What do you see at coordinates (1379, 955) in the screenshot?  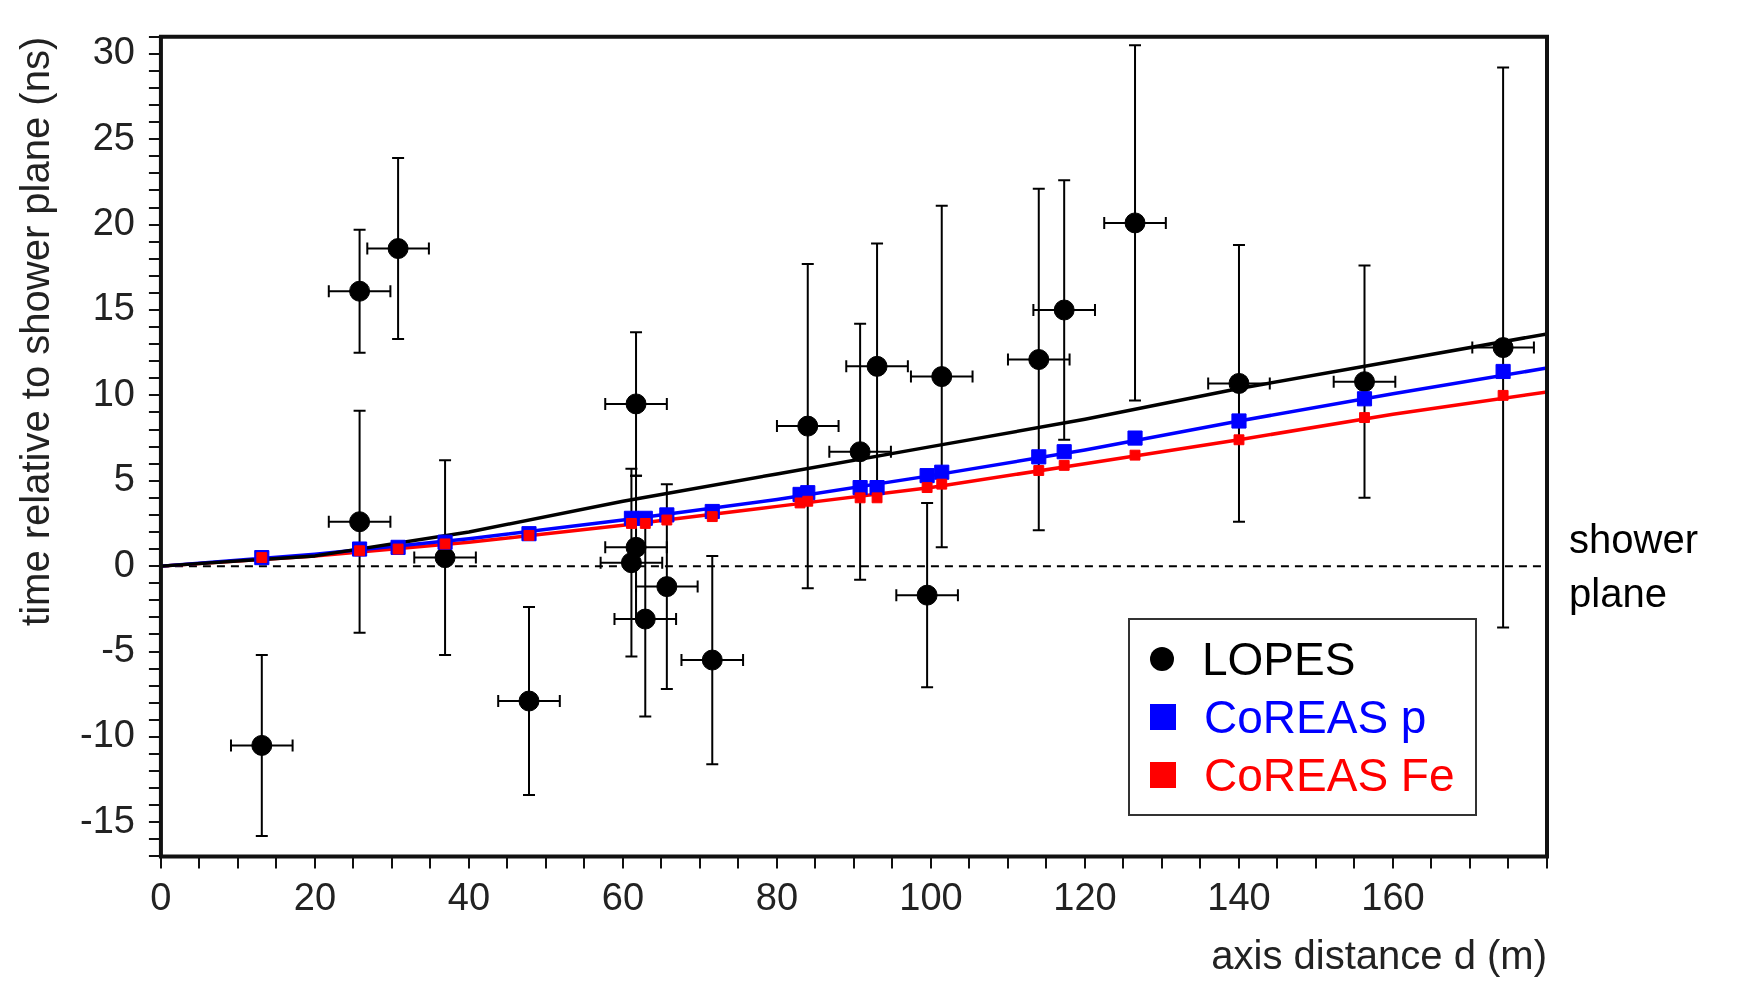 I see `x-axis-title: axis distance d (m)` at bounding box center [1379, 955].